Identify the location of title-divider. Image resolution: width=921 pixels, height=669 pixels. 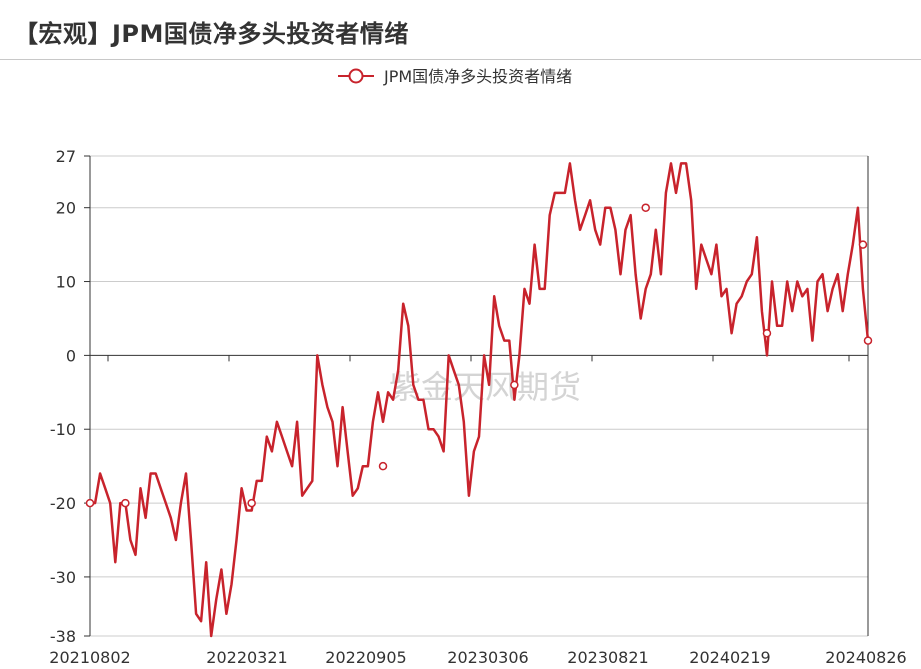
(460, 59).